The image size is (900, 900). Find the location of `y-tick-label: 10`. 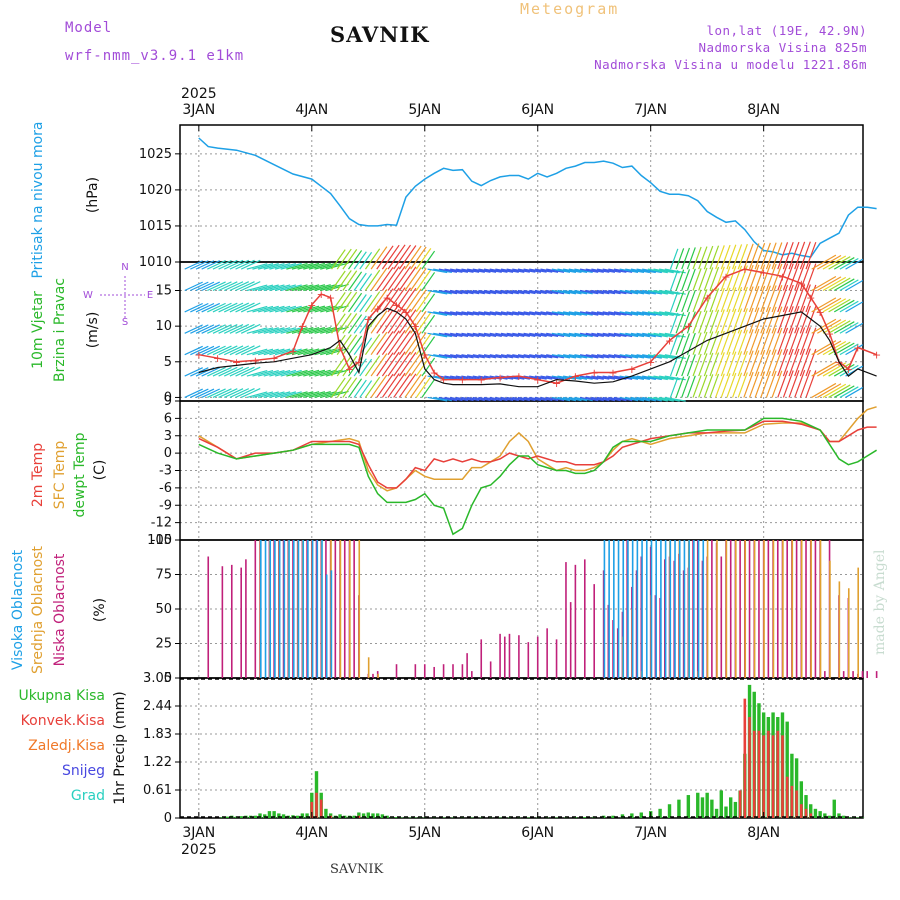

y-tick-label: 10 is located at coordinates (163, 326).